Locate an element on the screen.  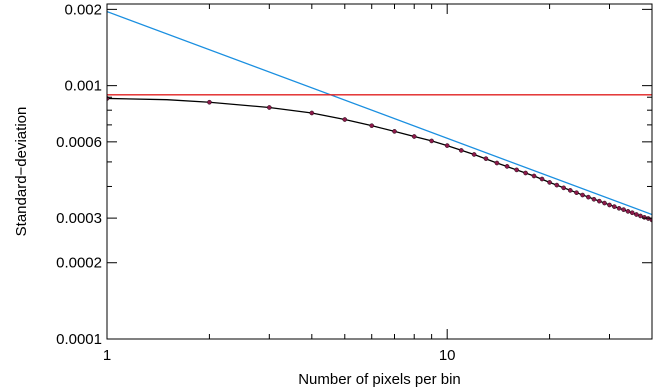
x-axis-label: Number of pixels per bin is located at coordinates (379, 379).